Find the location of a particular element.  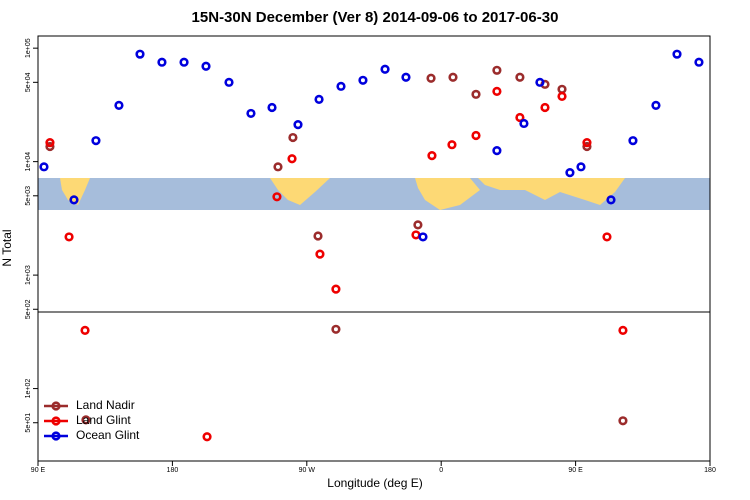

y-tick-label: 5e+01 is located at coordinates (28, 423).